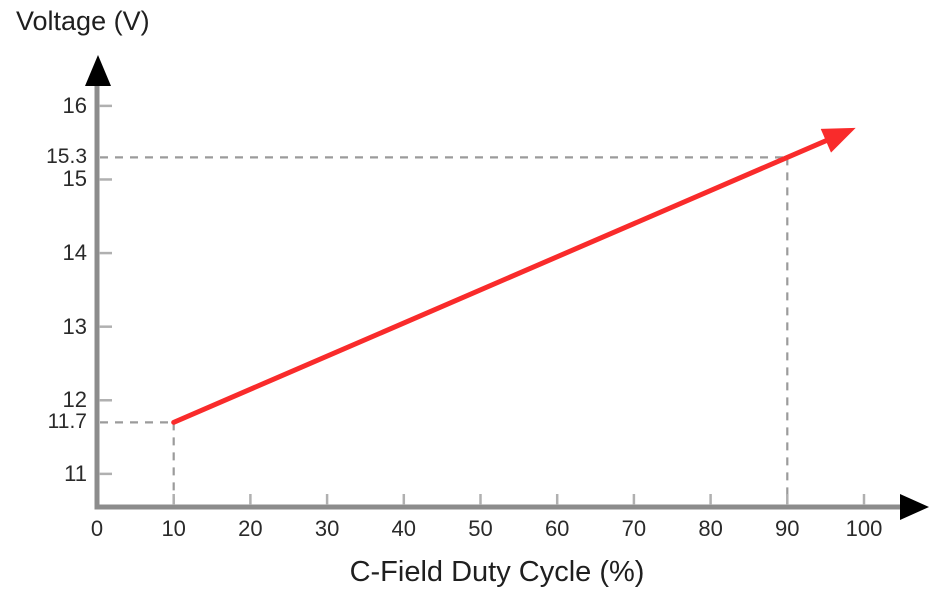  I want to click on x-tick-label-0: 0, so click(97, 528).